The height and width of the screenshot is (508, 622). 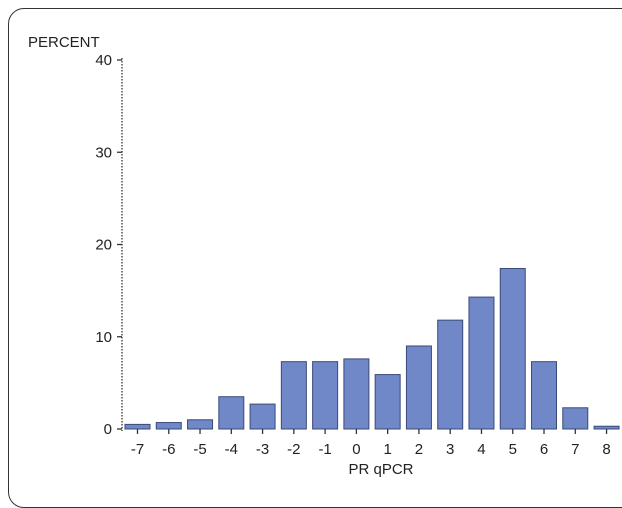 I want to click on x-tick-label: 3, so click(x=450, y=449).